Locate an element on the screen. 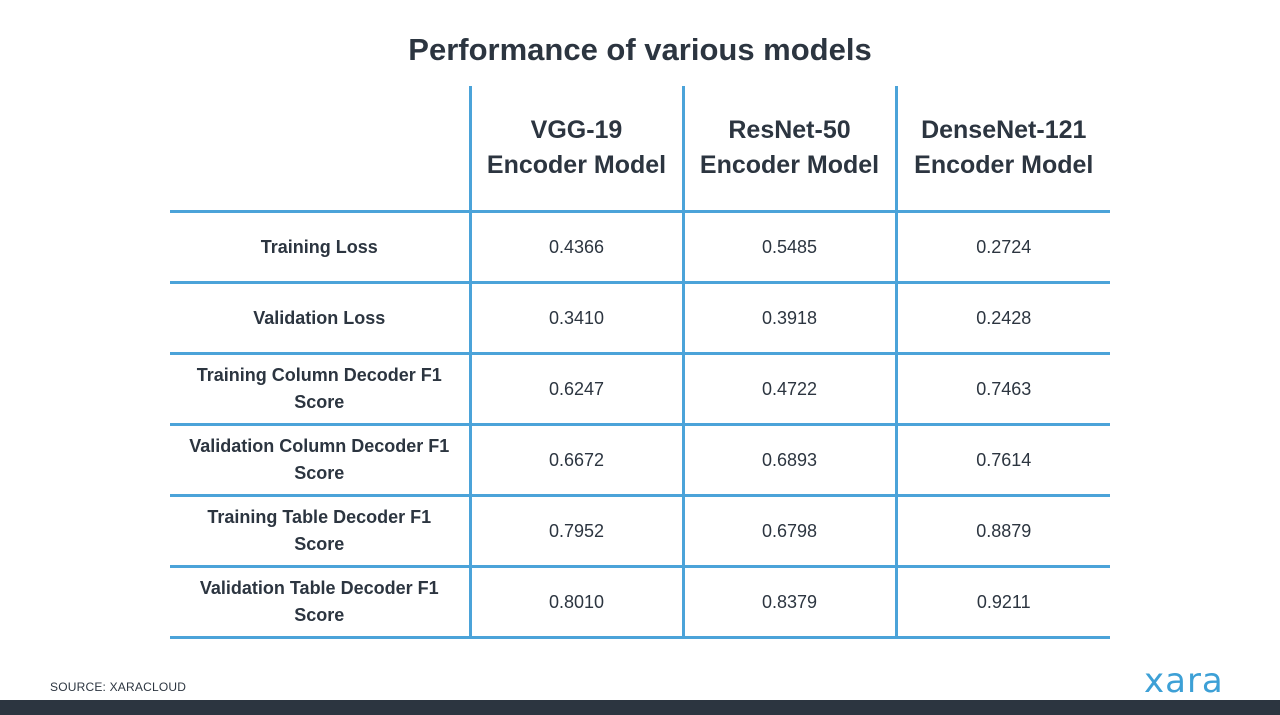 Image resolution: width=1280 pixels, height=715 pixels. source-note: SOURCE: XARACLOUD is located at coordinates (118, 687).